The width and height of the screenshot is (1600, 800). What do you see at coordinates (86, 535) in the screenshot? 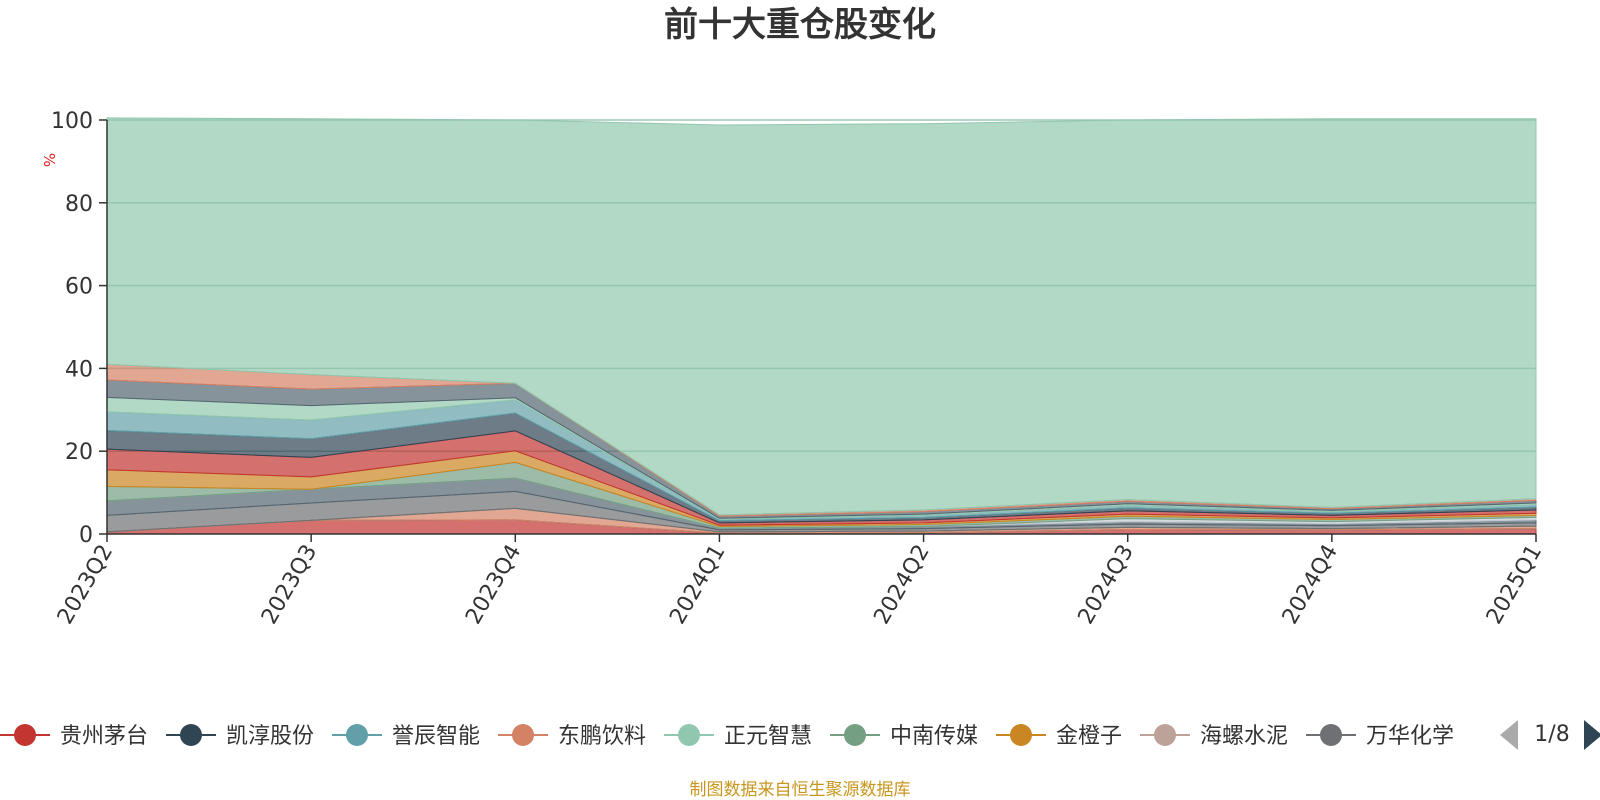
I see `y-tick-label: 0` at bounding box center [86, 535].